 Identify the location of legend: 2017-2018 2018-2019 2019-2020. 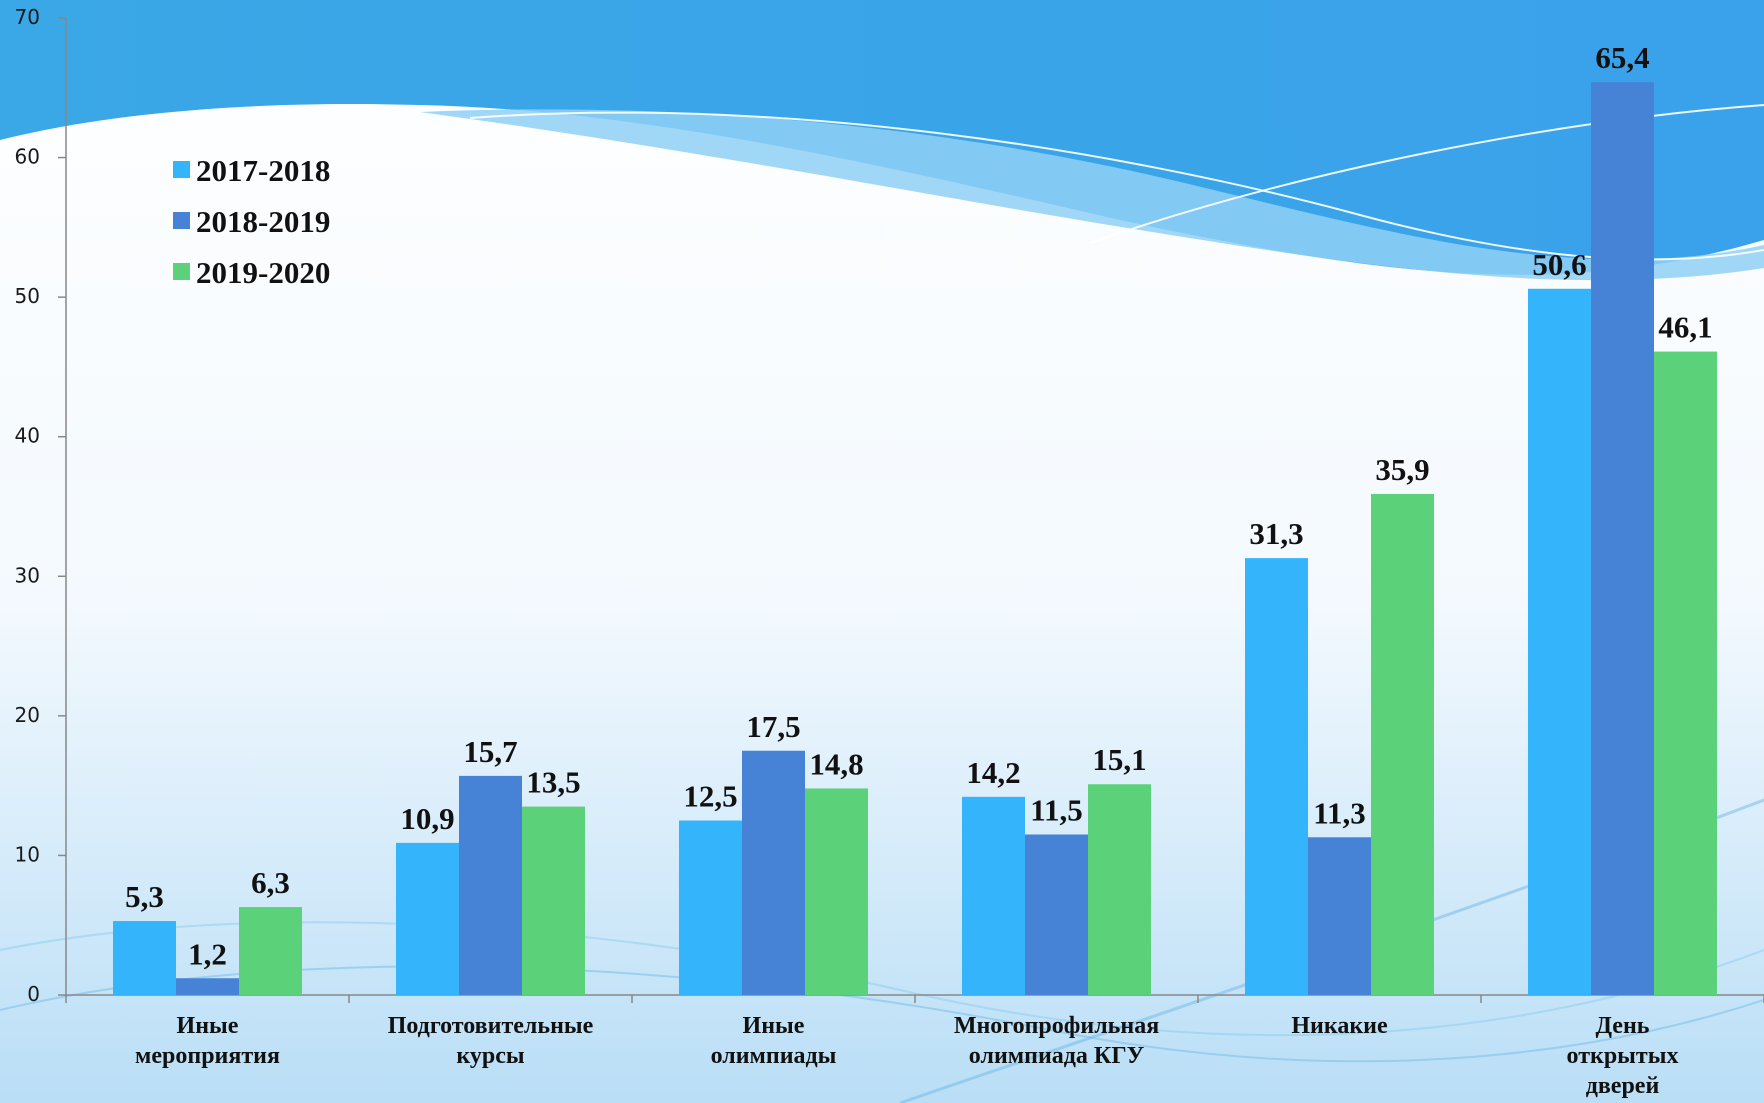
(251, 221).